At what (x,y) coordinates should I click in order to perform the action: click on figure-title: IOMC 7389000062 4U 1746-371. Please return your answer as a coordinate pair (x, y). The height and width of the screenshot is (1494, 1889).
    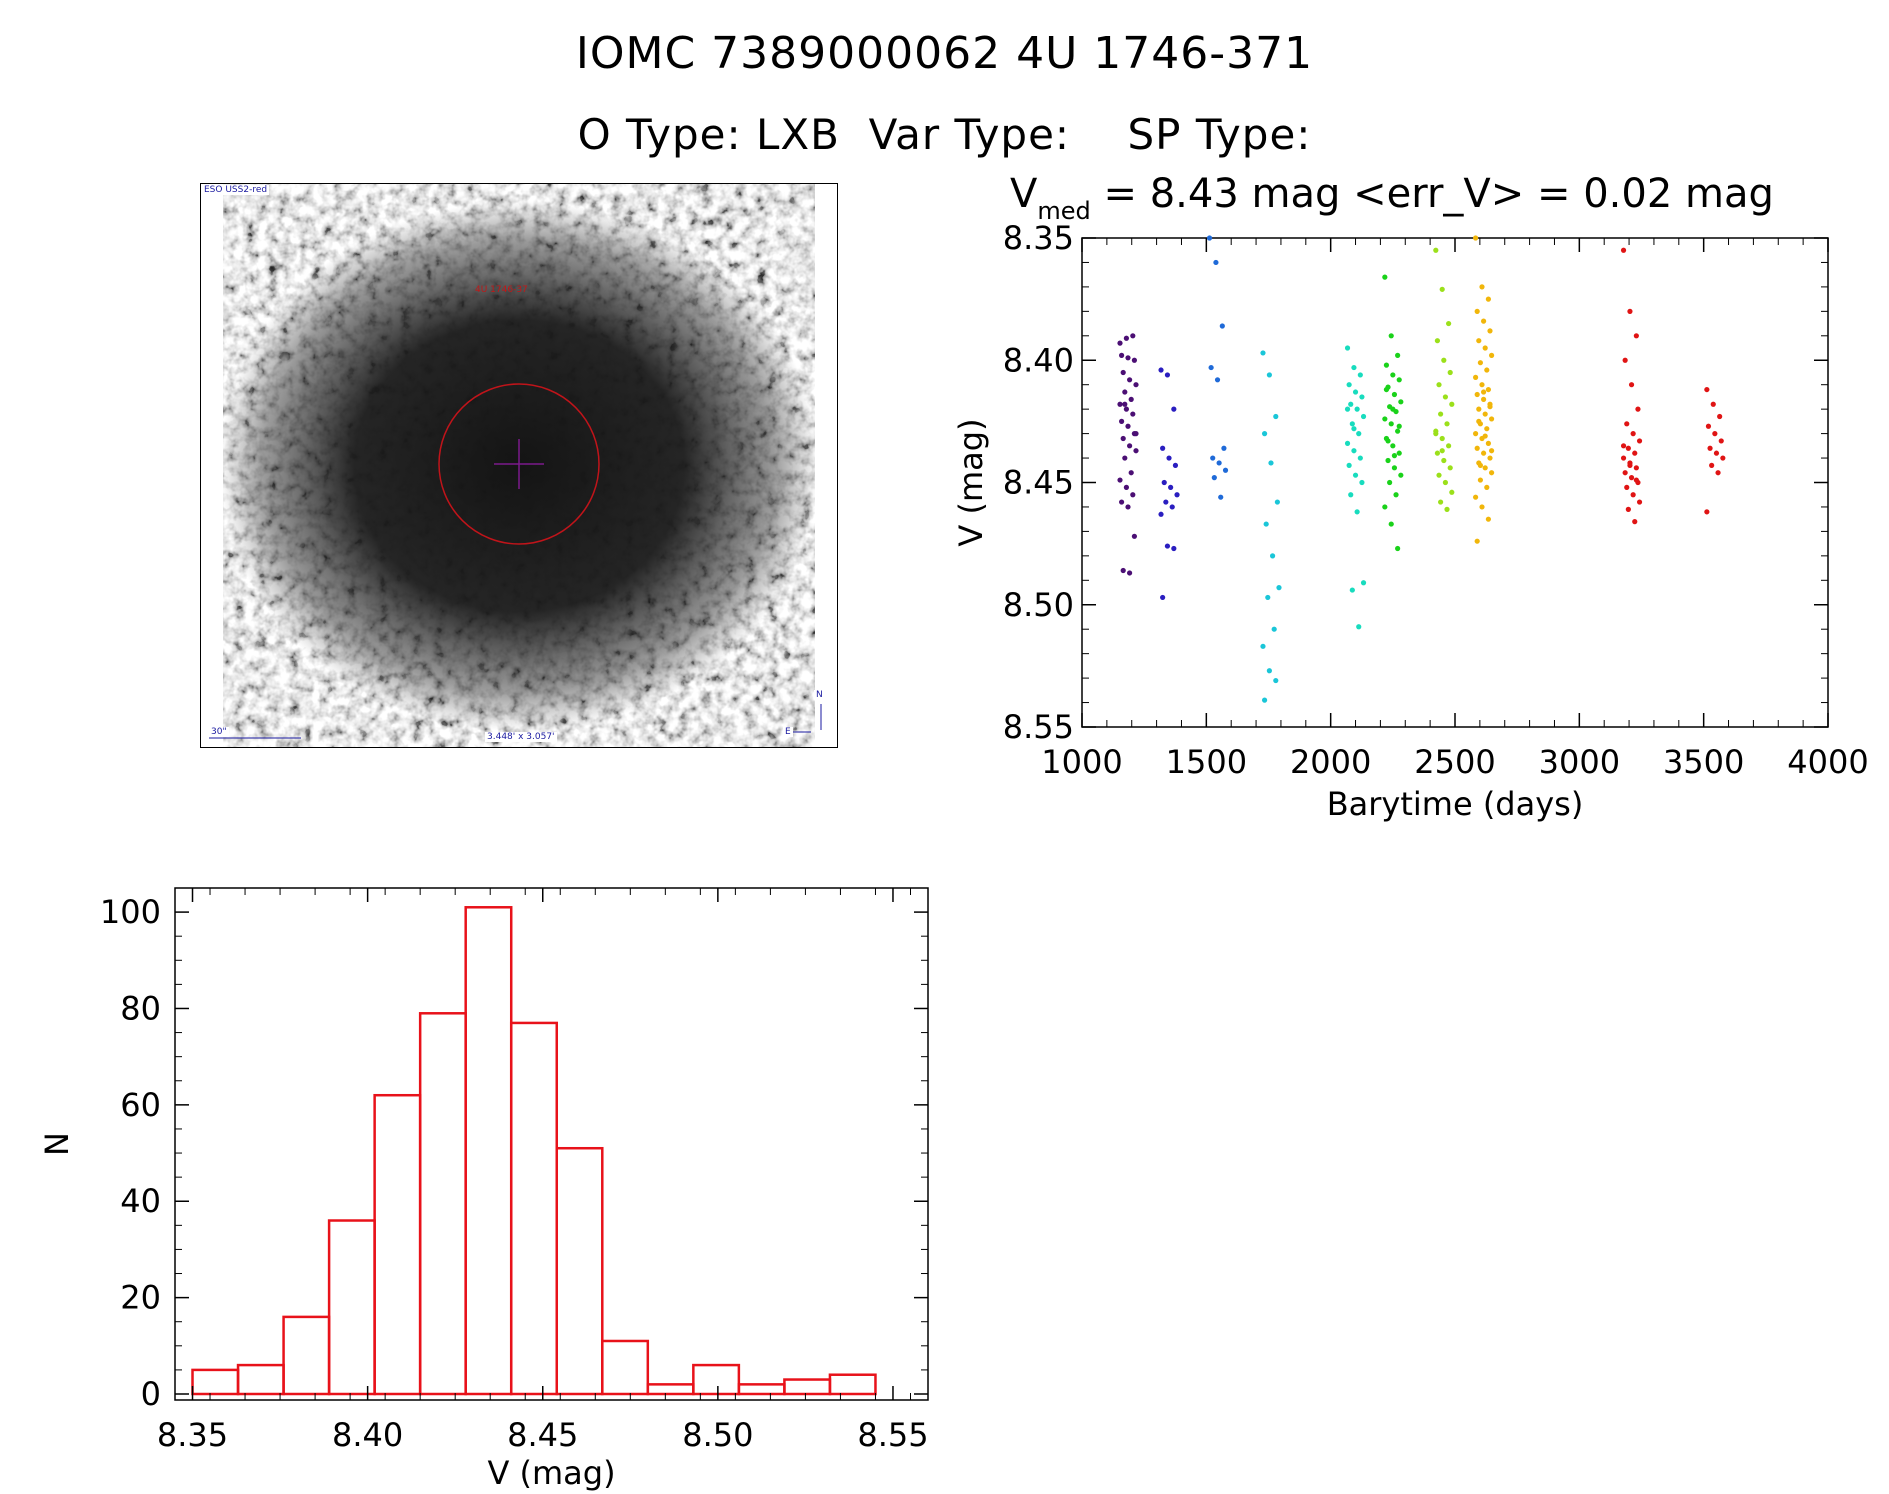
    Looking at the image, I should click on (944, 53).